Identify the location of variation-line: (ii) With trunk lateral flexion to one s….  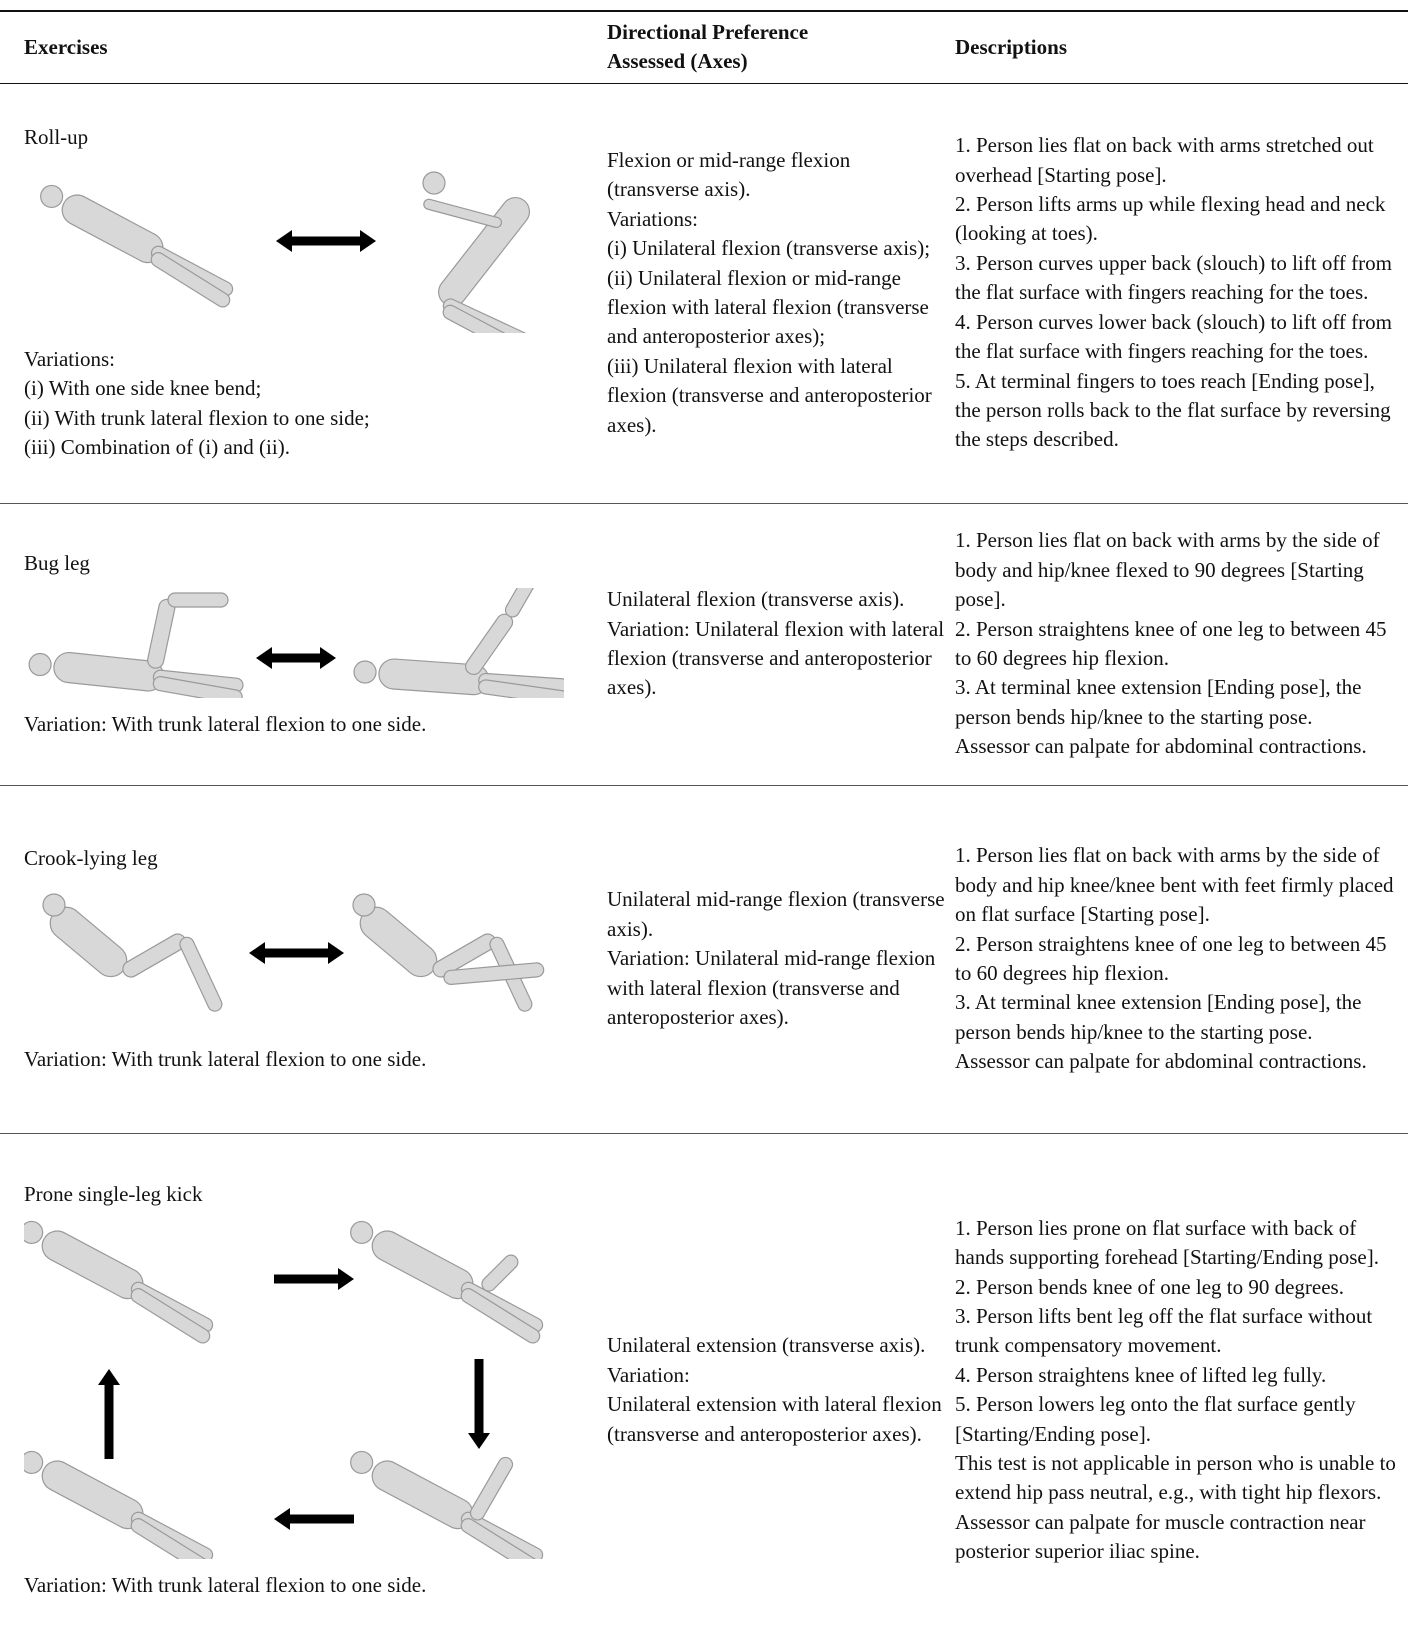
(197, 417).